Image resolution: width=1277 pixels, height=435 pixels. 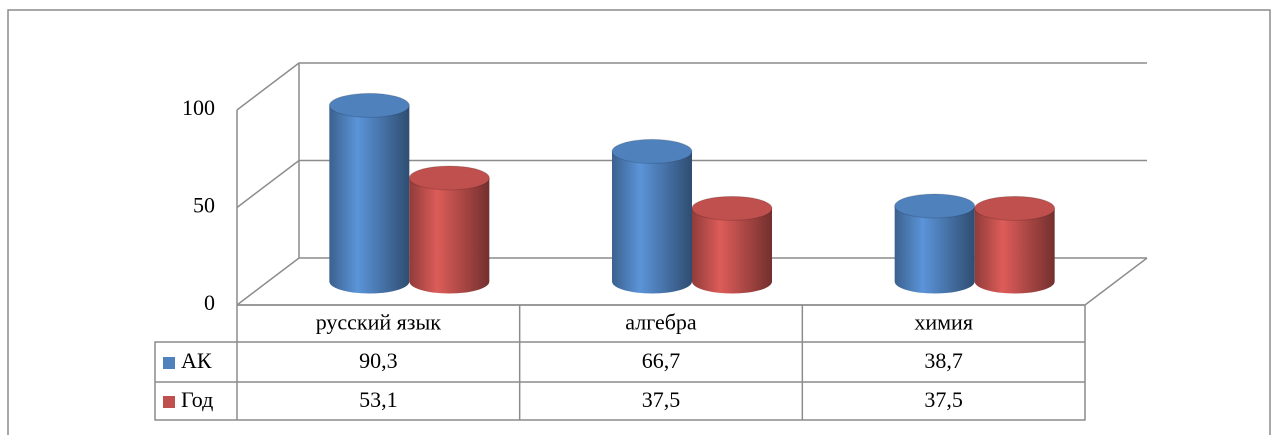 What do you see at coordinates (378, 360) in the screenshot?
I see `data-label: 90,3` at bounding box center [378, 360].